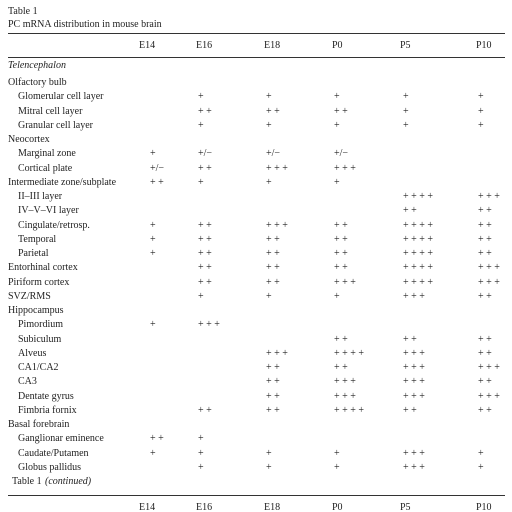 The image size is (512, 512). What do you see at coordinates (55, 125) in the screenshot?
I see `row-label: Granular cell layer` at bounding box center [55, 125].